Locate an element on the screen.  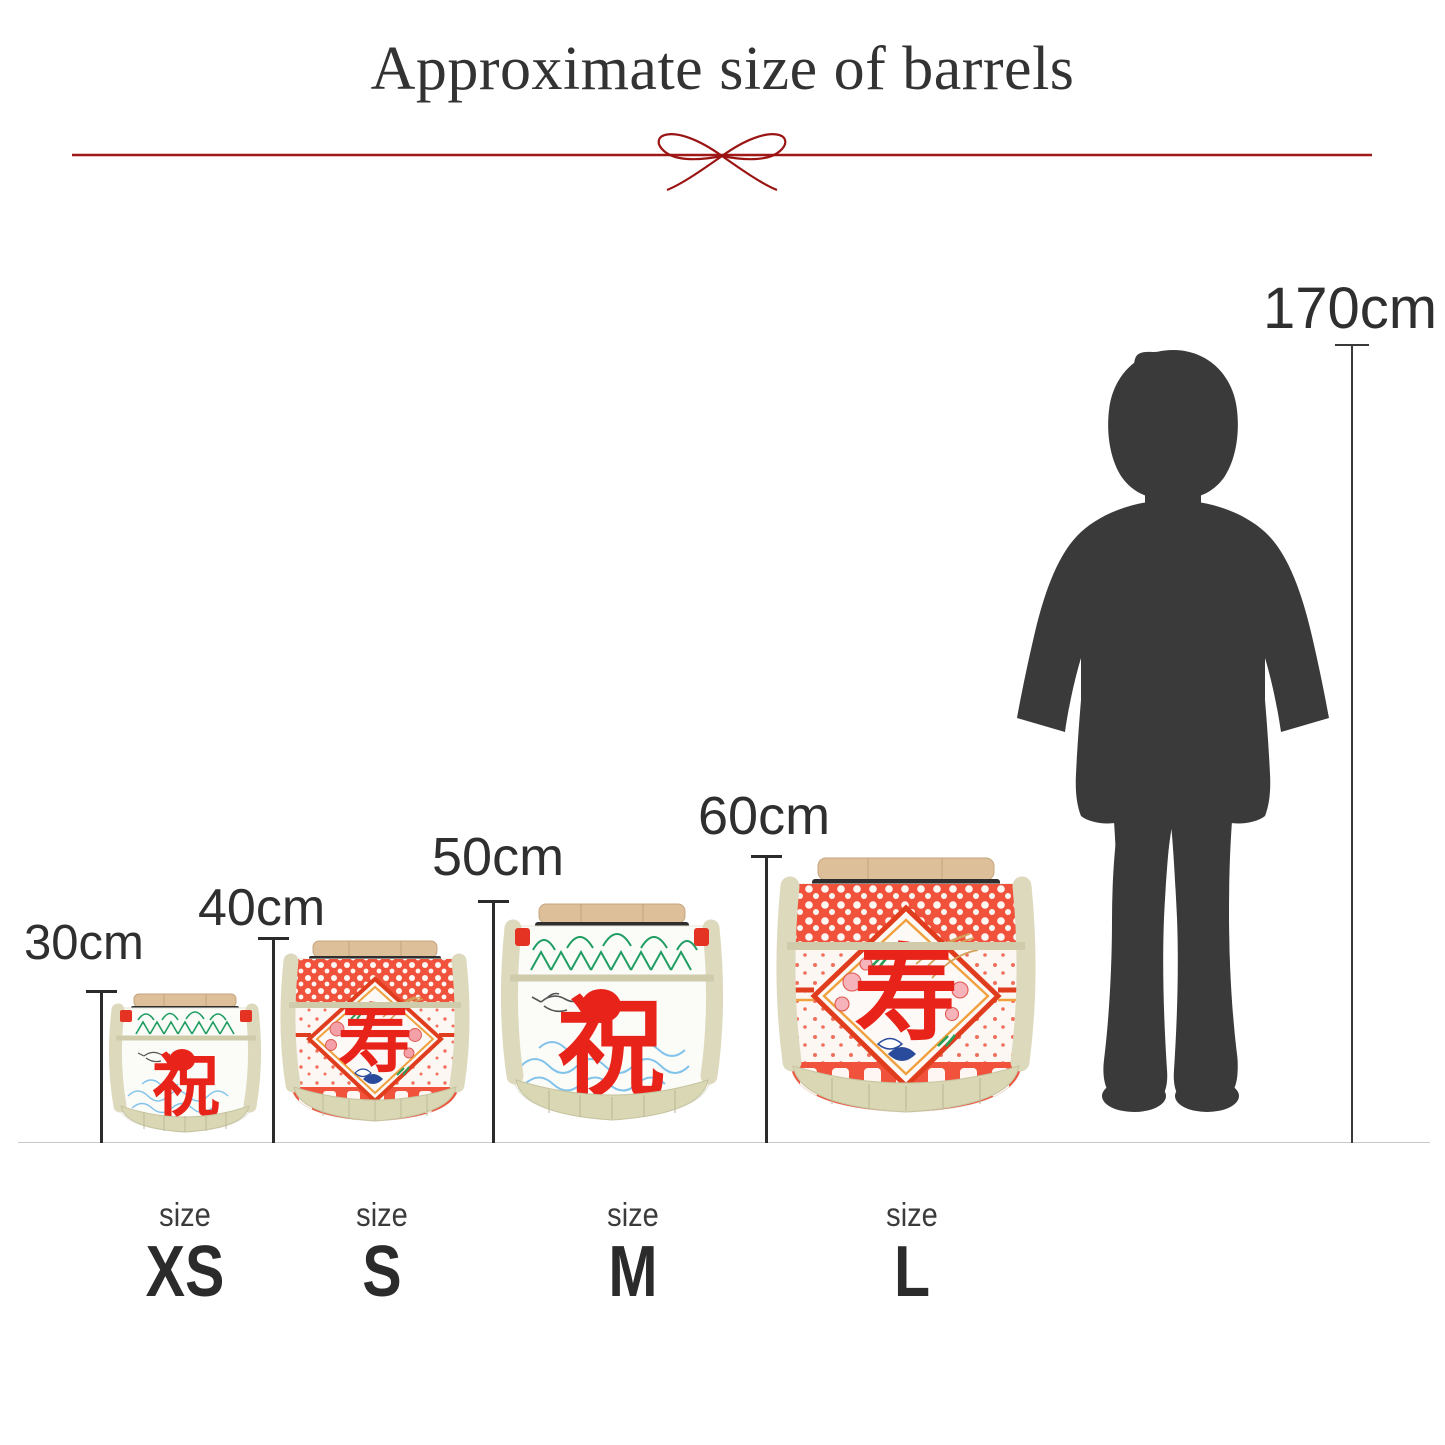
height-label-m: 50cm is located at coordinates (498, 857).